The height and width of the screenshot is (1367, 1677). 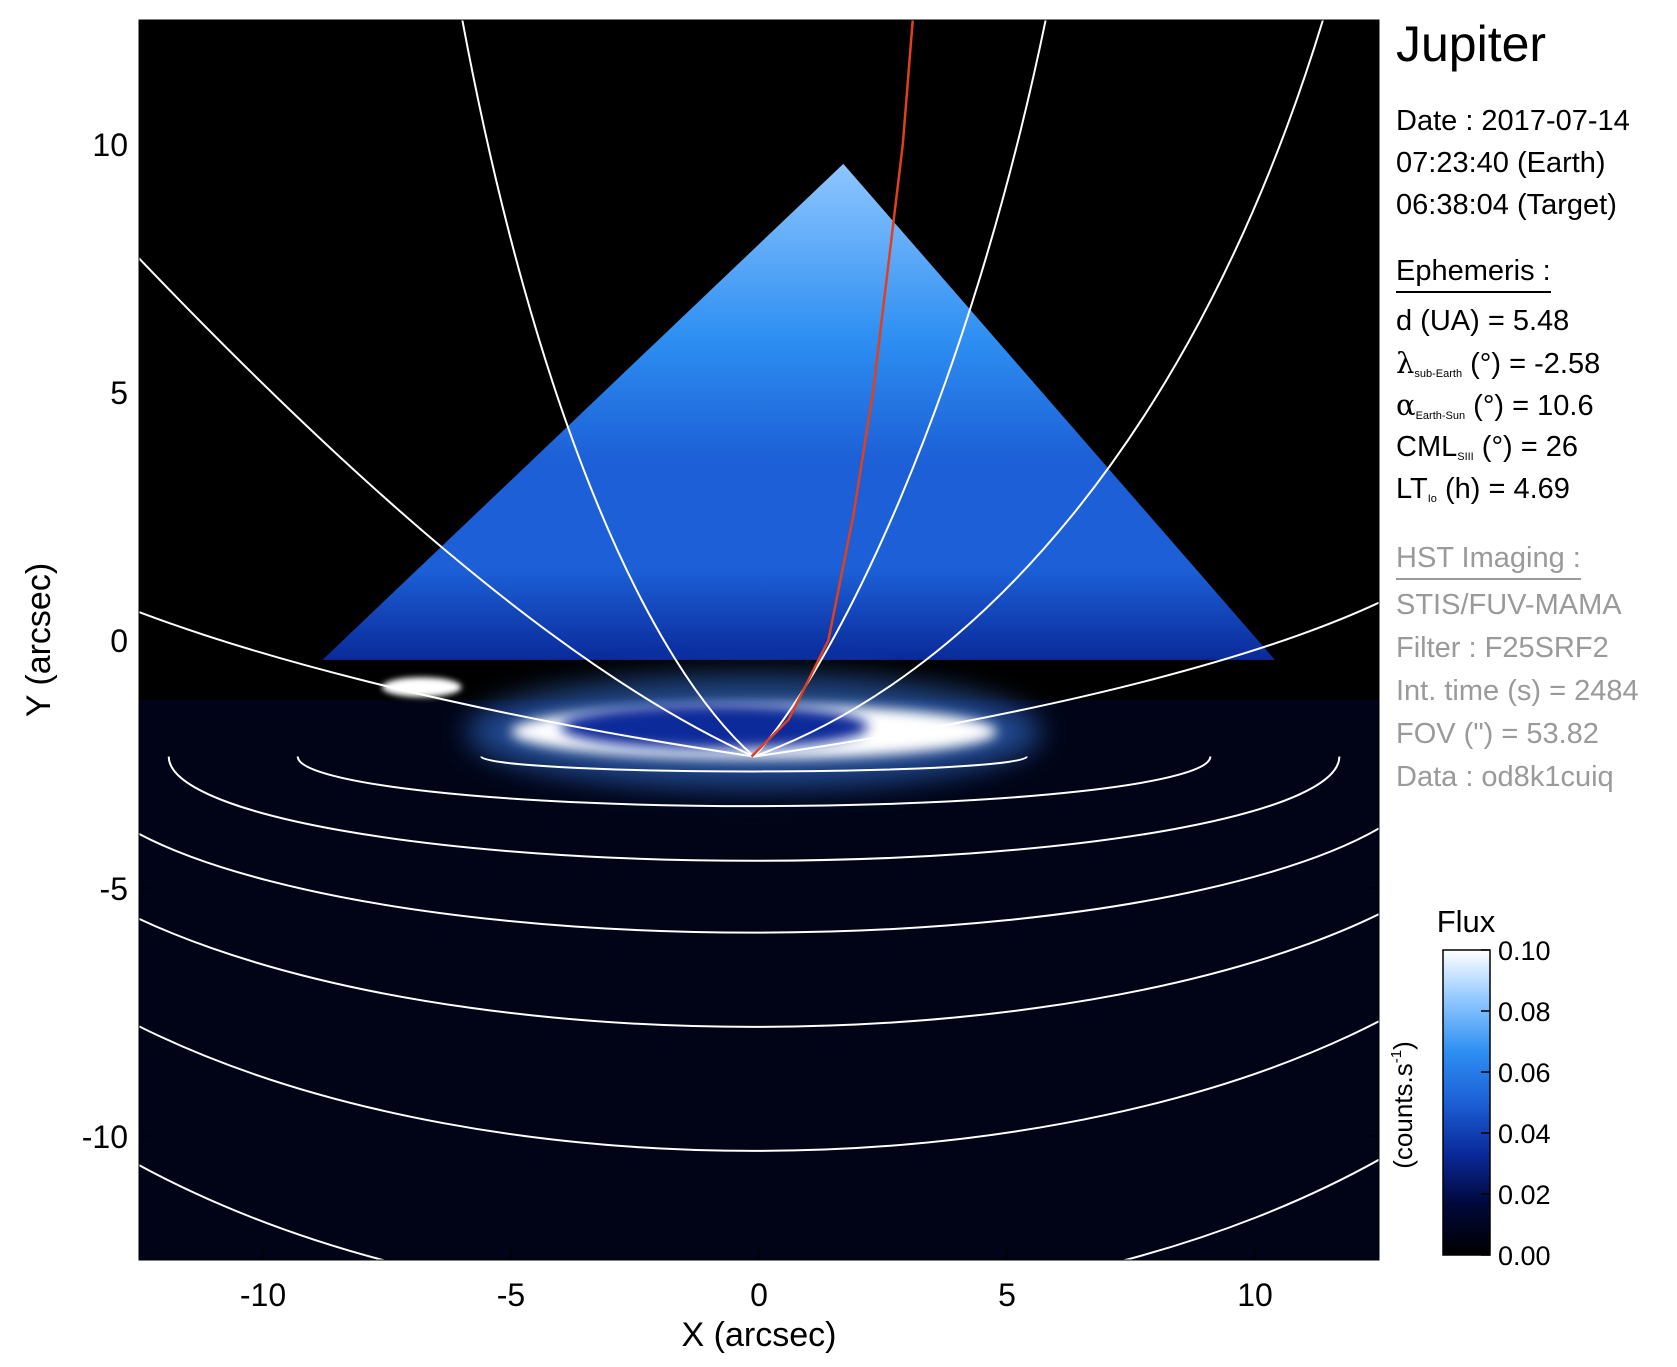 I want to click on y-tick-label: -5, so click(x=114, y=889).